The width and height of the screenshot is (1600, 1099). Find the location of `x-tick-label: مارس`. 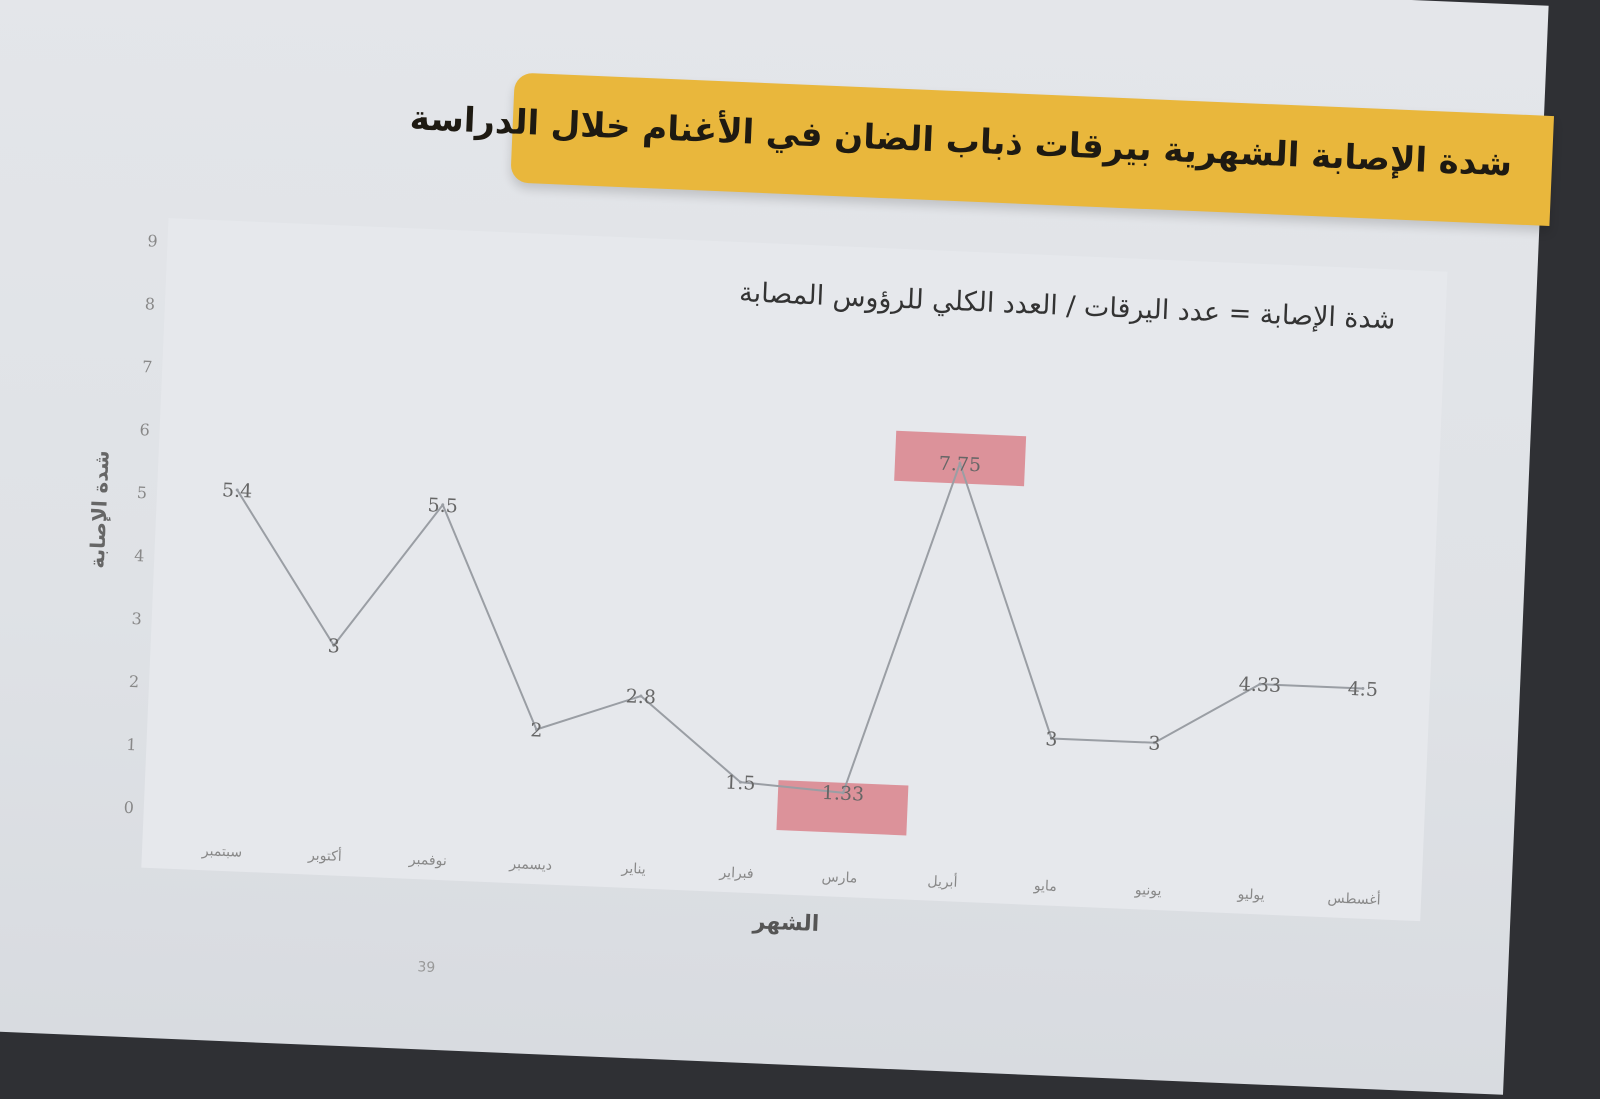

x-tick-label: مارس is located at coordinates (839, 877).